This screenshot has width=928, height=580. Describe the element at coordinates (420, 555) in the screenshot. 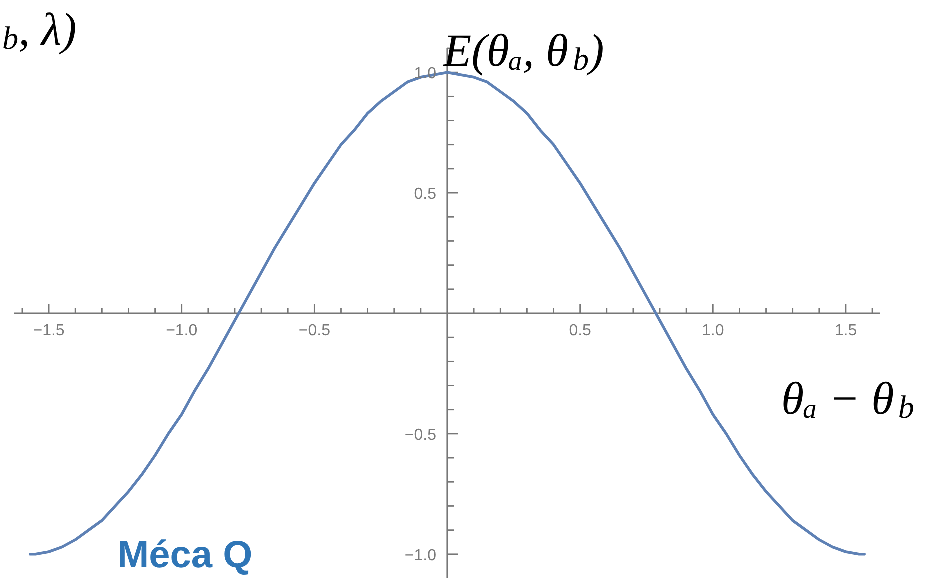

I see `y-tick-label: −1.0` at that location.